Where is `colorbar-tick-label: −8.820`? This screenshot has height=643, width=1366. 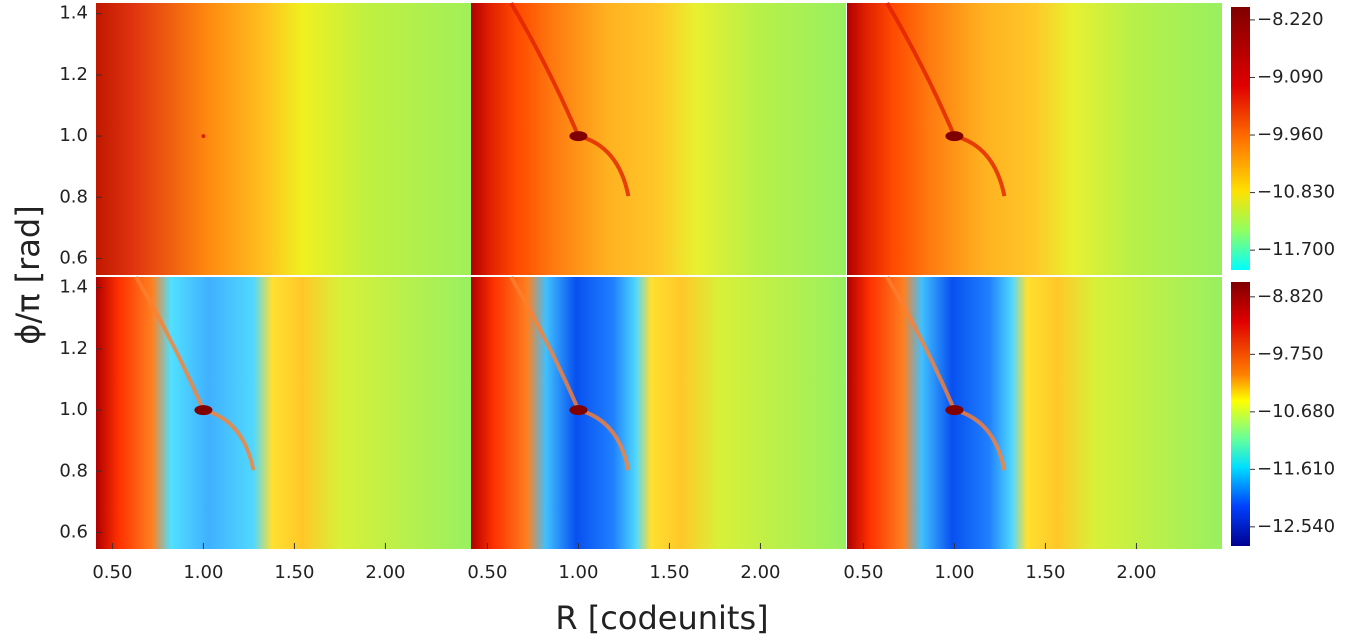
colorbar-tick-label: −8.820 is located at coordinates (1290, 296).